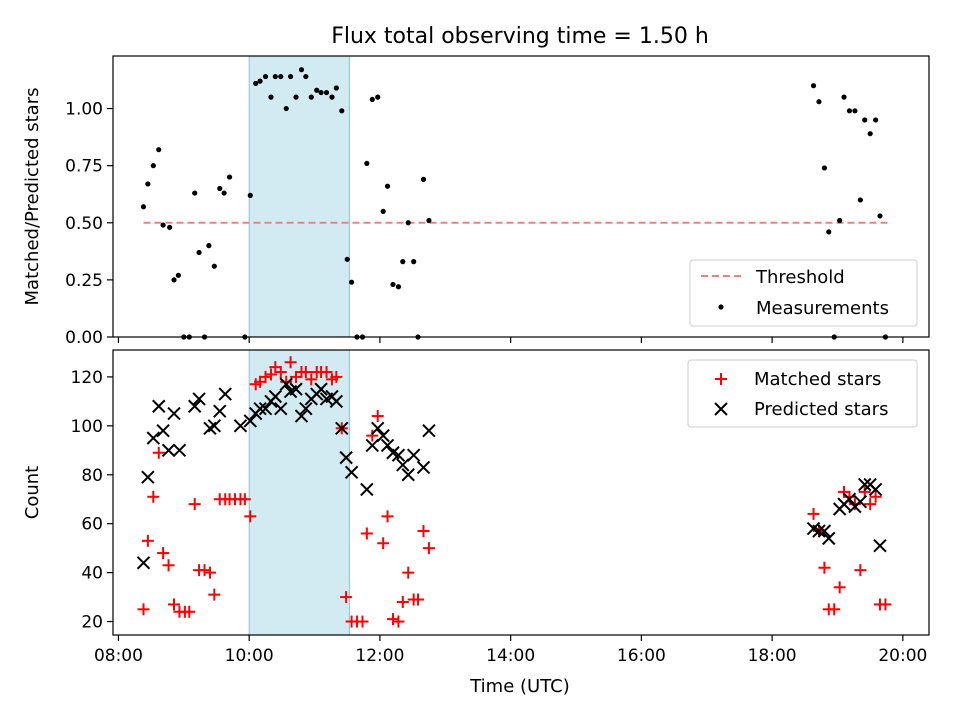  Describe the element at coordinates (118, 656) in the screenshot. I see `x-tick-label: 08:00` at that location.